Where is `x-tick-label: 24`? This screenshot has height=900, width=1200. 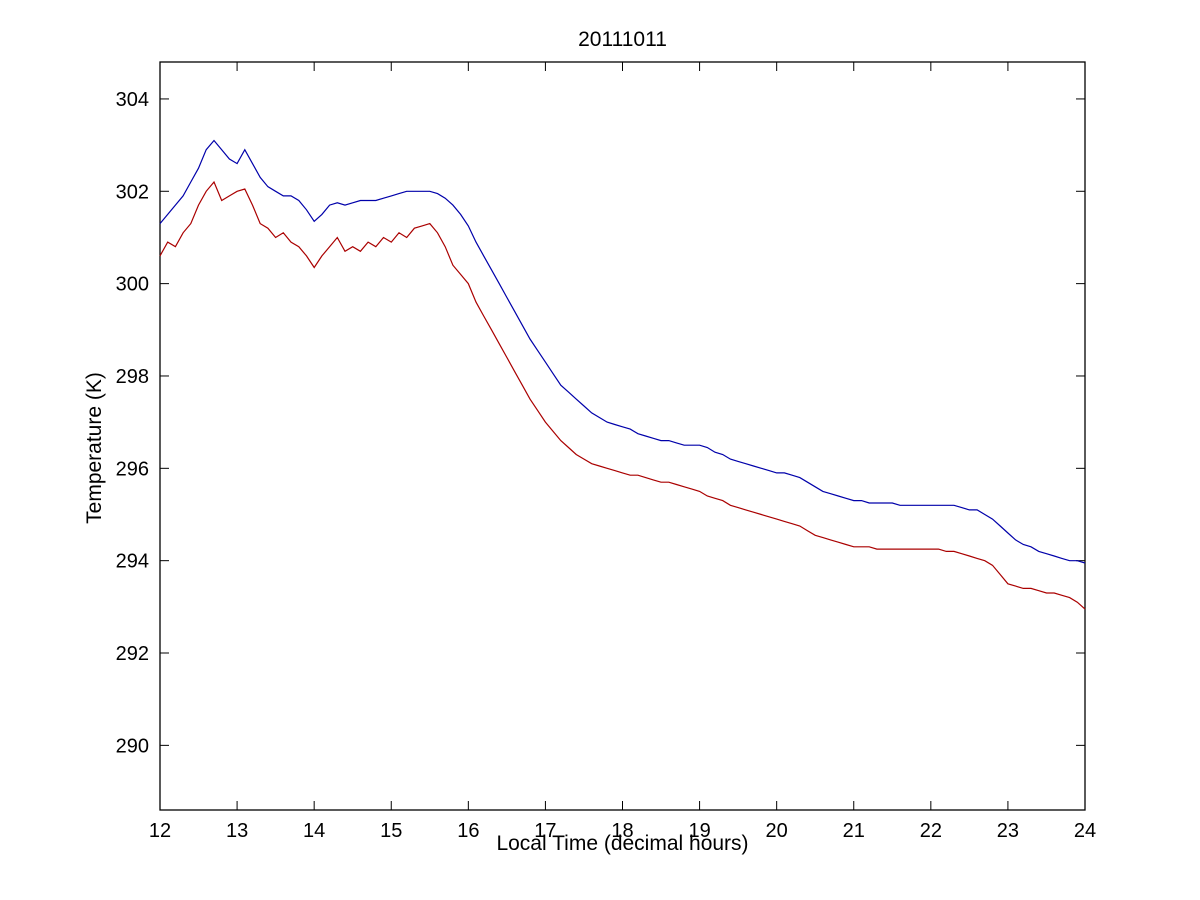
x-tick-label: 24 is located at coordinates (1085, 831).